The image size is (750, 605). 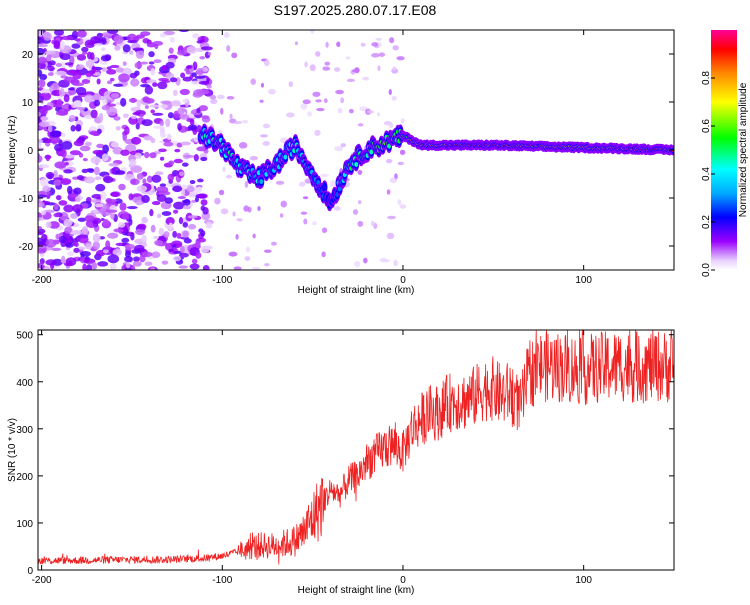 What do you see at coordinates (42, 580) in the screenshot?
I see `snr-x-tick-label: -200` at bounding box center [42, 580].